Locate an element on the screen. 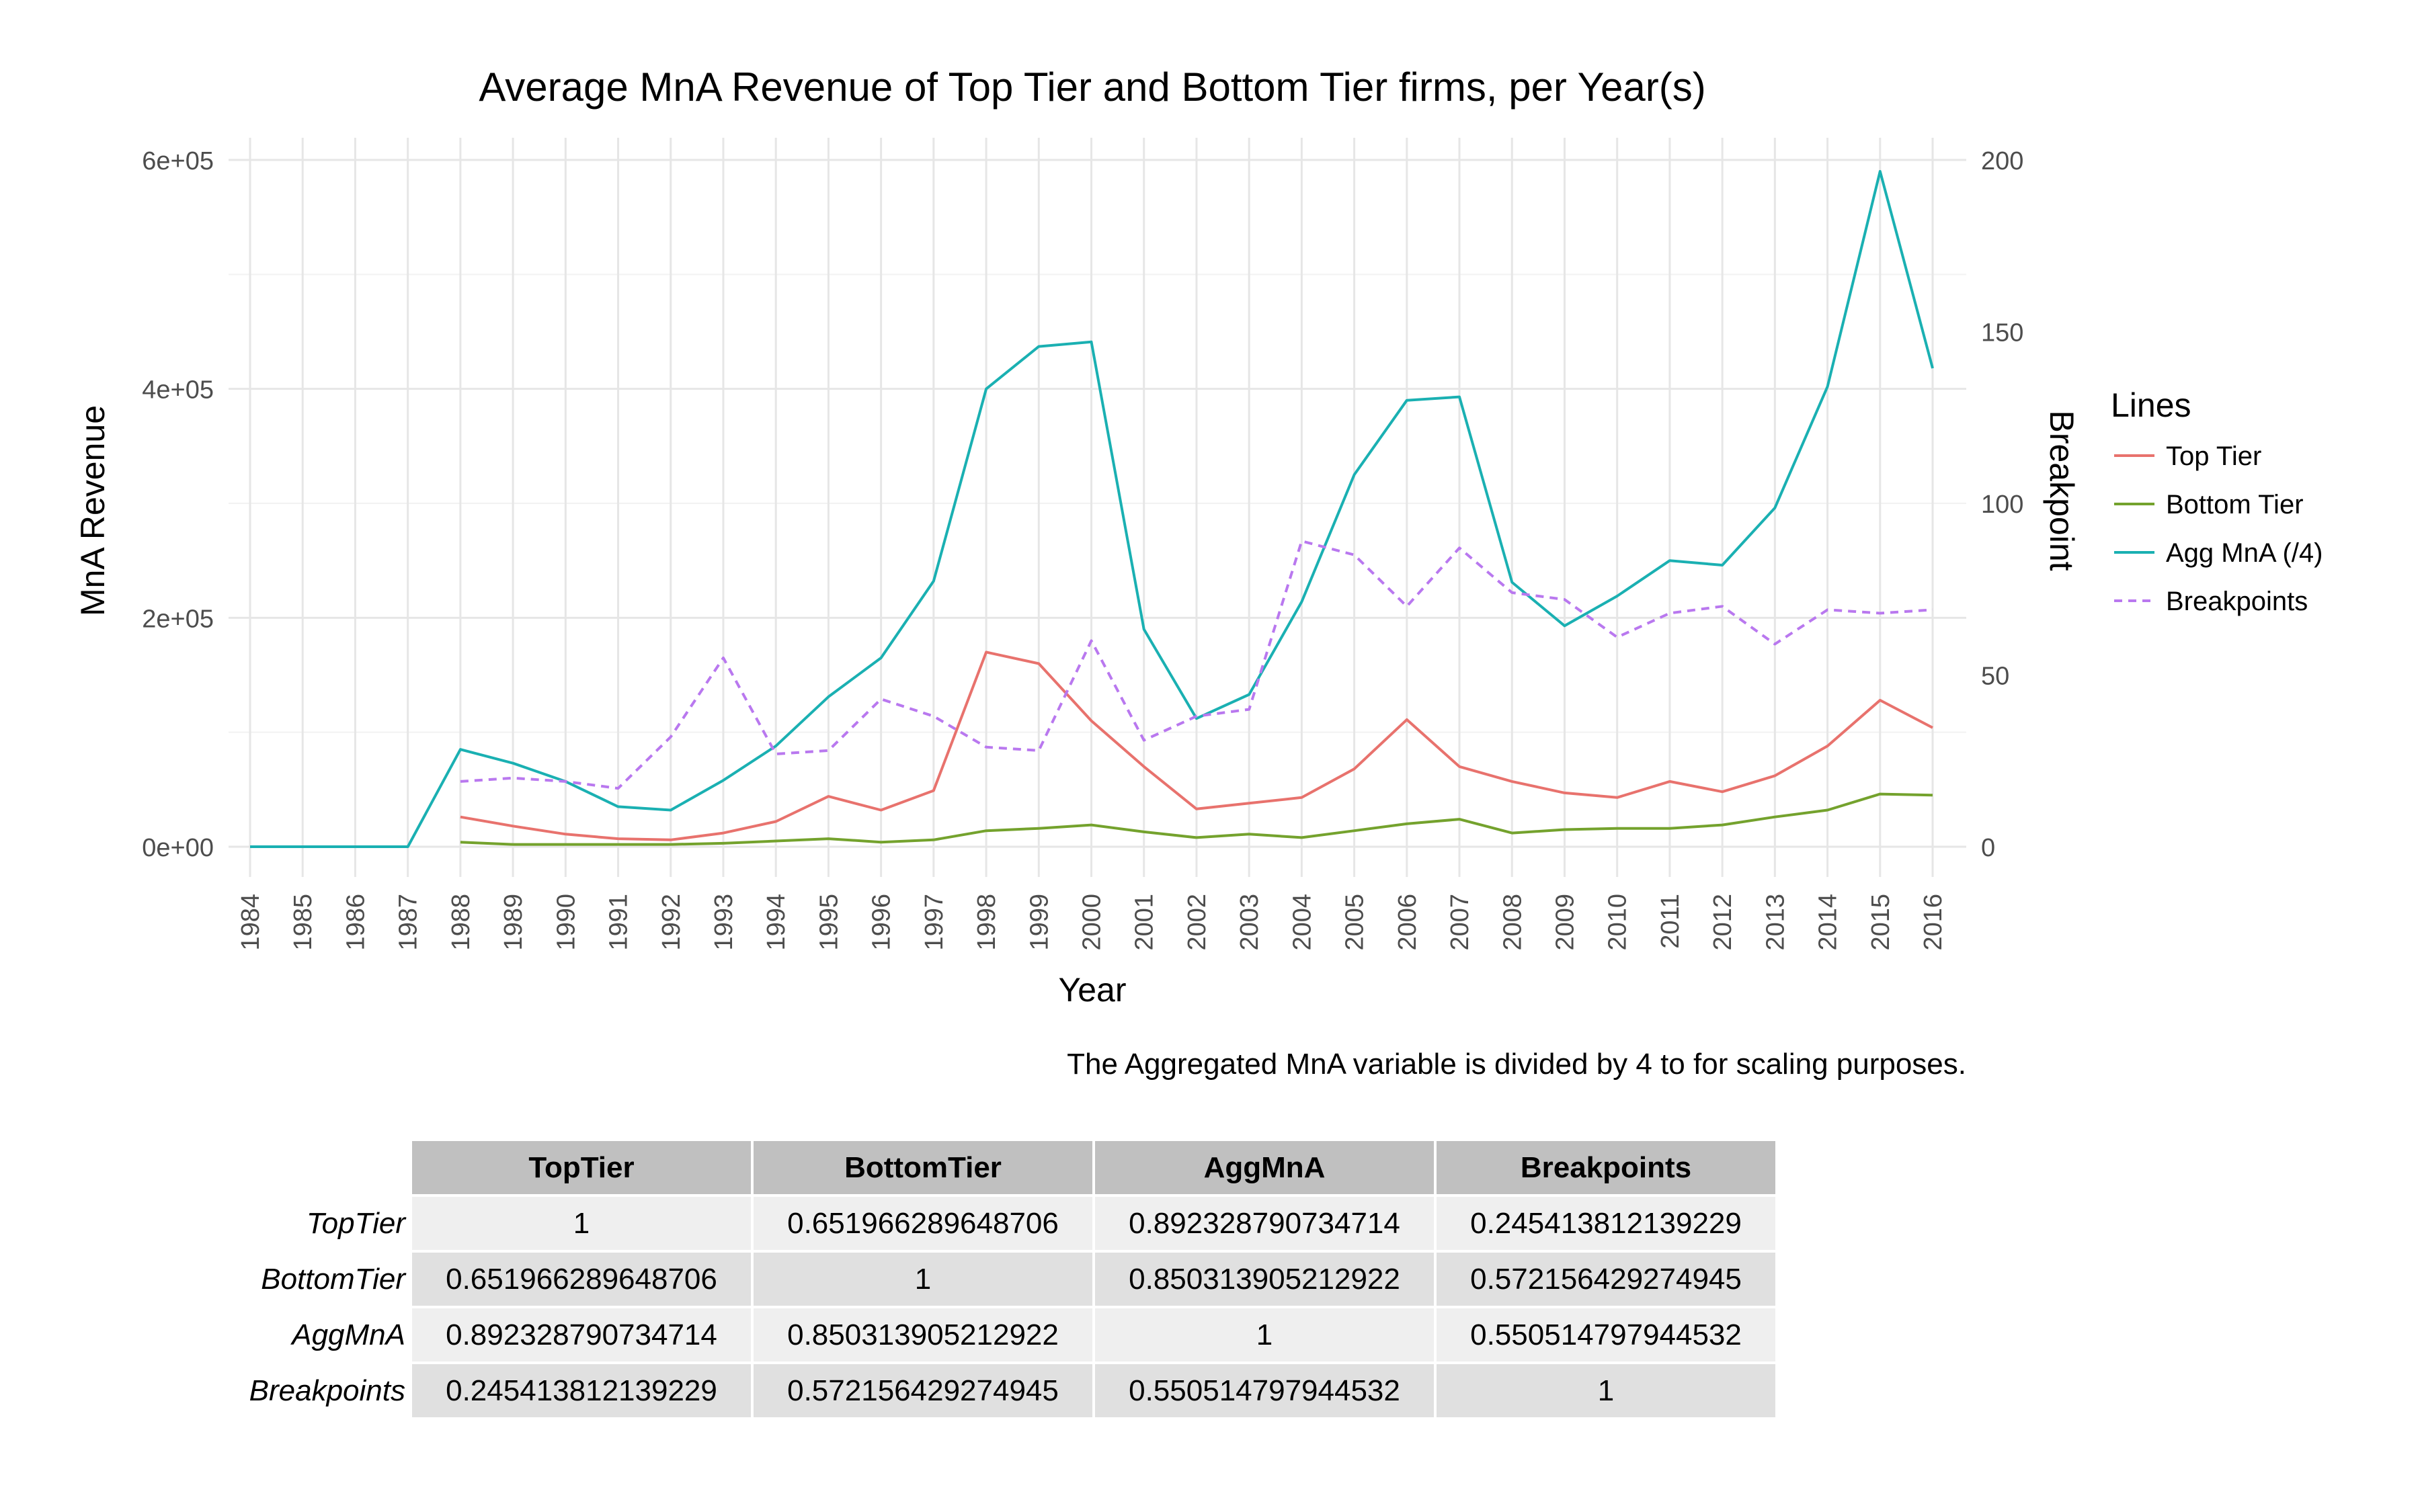 This screenshot has width=2420, height=1512. column-header: TopTier is located at coordinates (581, 1168).